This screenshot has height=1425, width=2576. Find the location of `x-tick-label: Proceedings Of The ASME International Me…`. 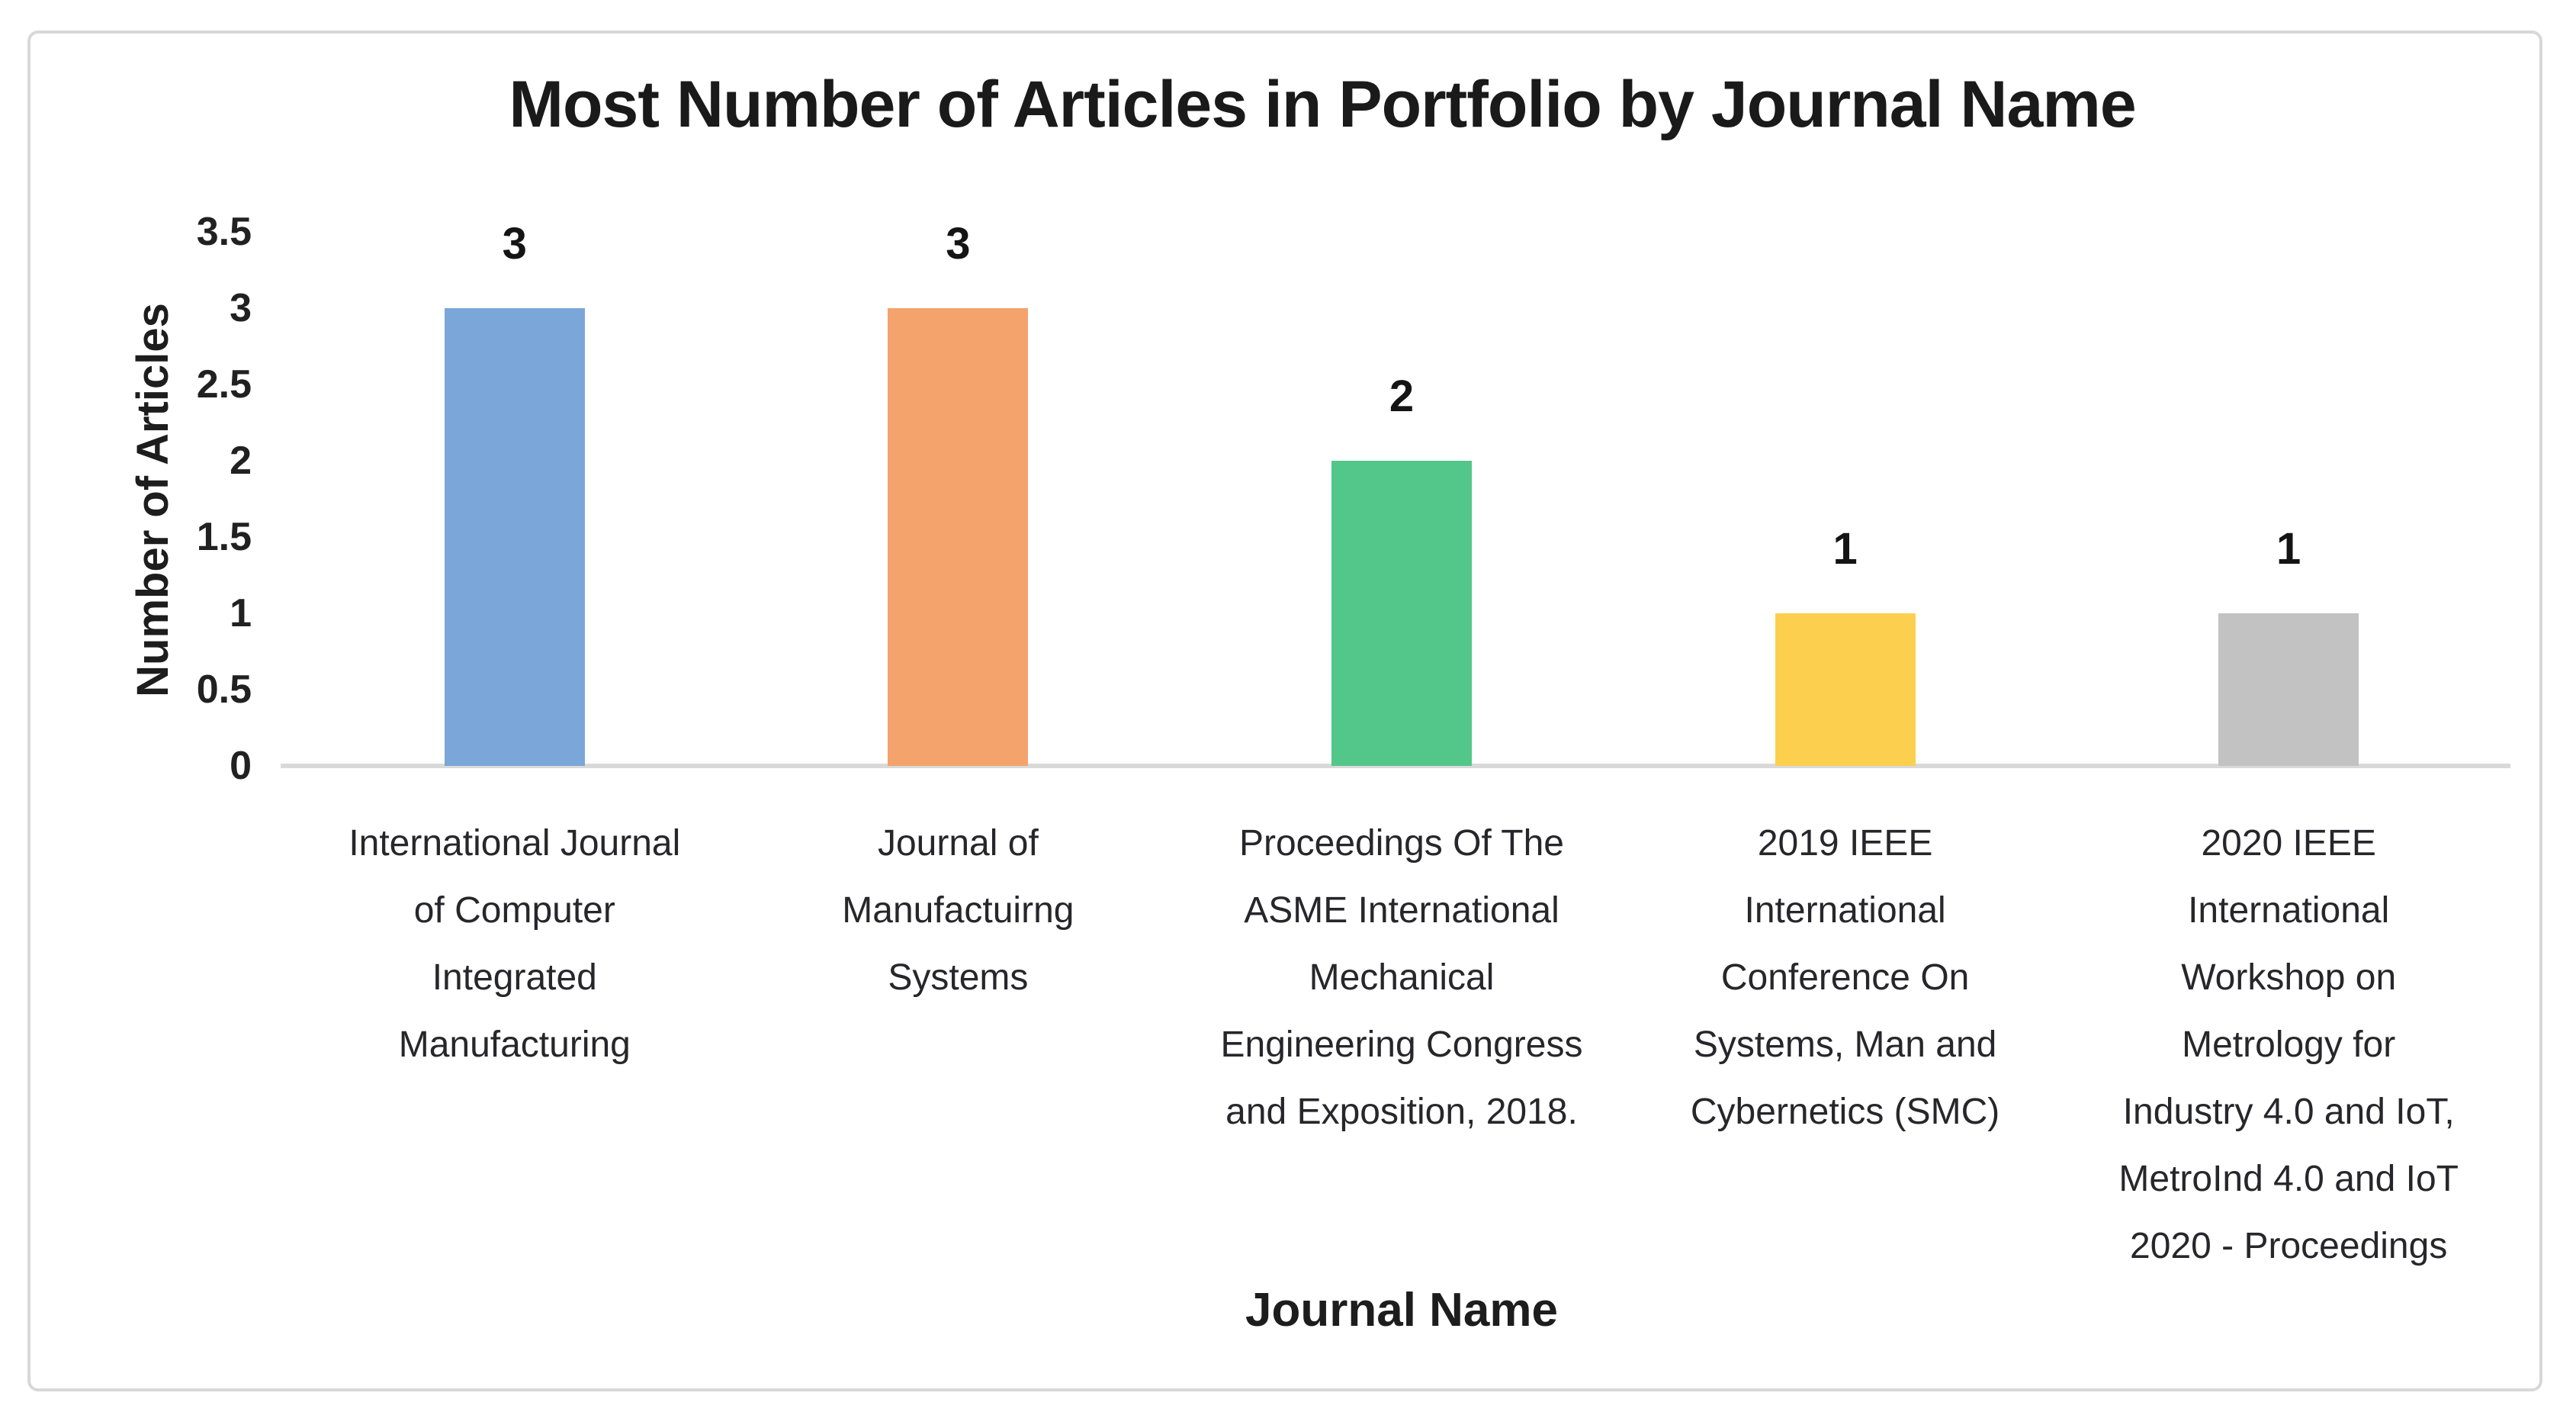

x-tick-label: Proceedings Of The ASME International Me… is located at coordinates (1401, 977).